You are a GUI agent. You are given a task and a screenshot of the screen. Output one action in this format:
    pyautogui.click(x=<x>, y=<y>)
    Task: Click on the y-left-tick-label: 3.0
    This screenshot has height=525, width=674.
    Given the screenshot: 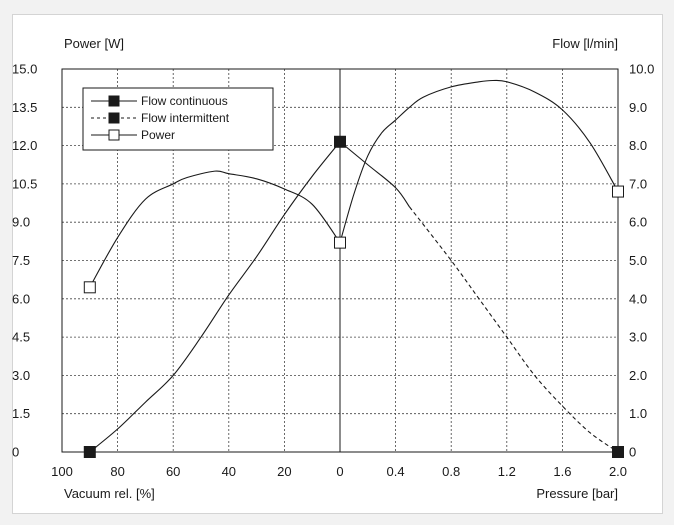 What is the action you would take?
    pyautogui.click(x=21, y=375)
    